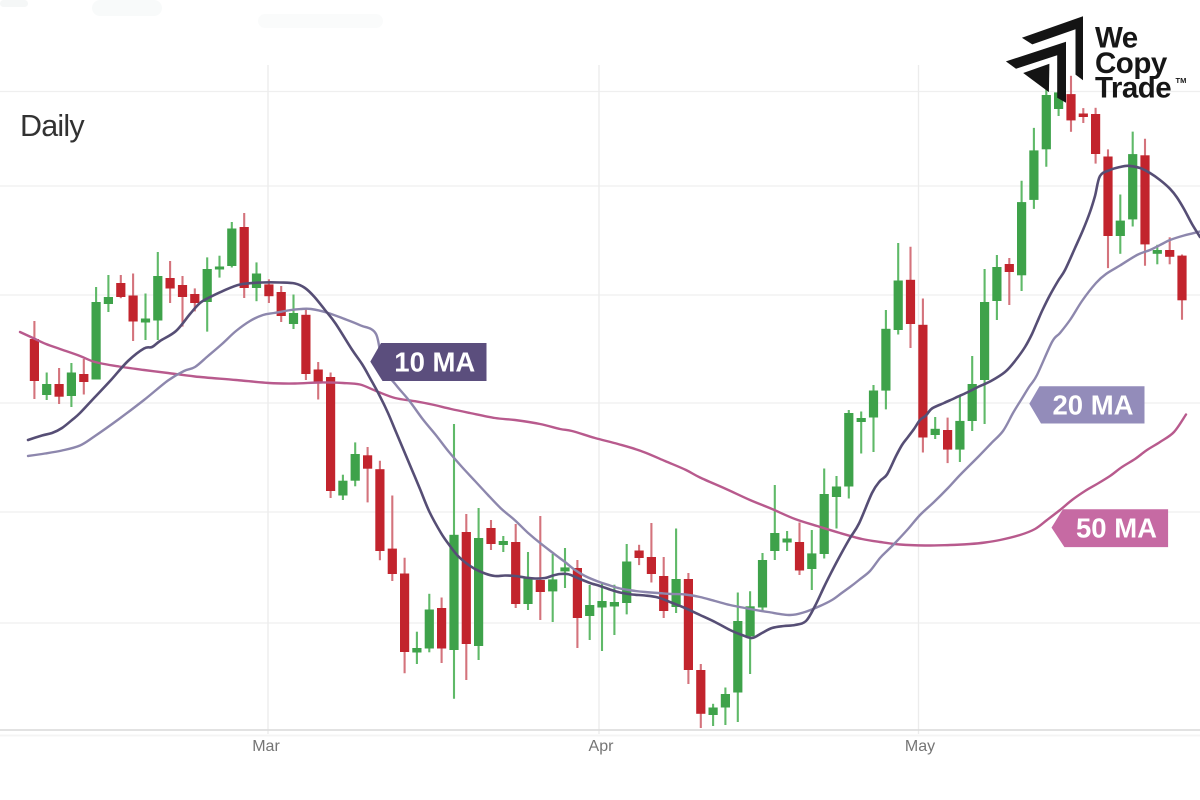  What do you see at coordinates (1116, 528) in the screenshot?
I see `svg-text: 50 MA` at bounding box center [1116, 528].